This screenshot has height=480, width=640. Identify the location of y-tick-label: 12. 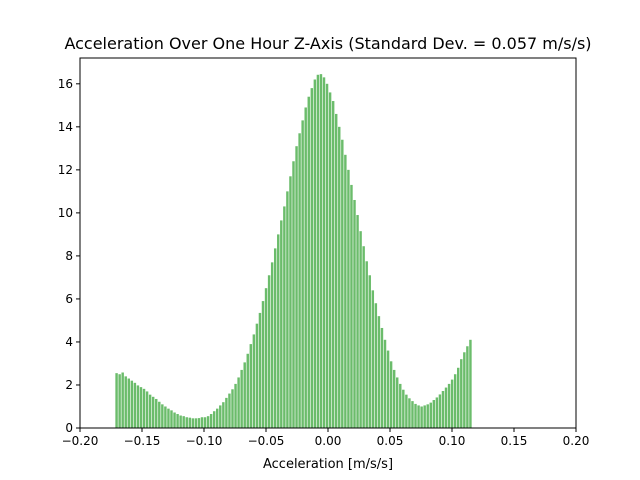
(65, 170).